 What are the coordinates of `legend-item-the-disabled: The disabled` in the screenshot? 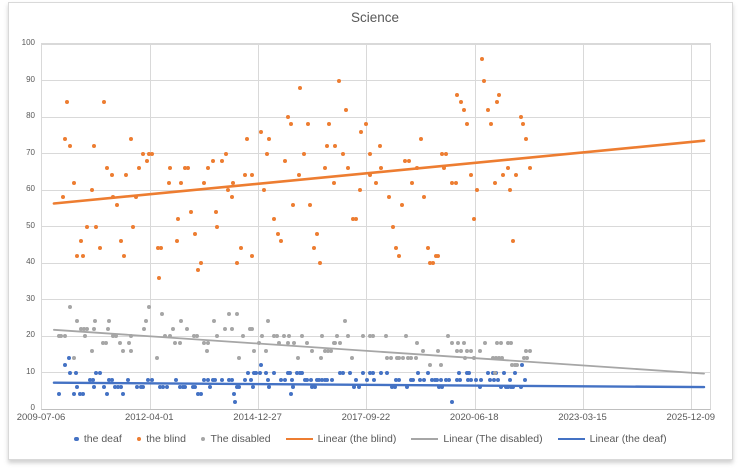 It's located at (235, 439).